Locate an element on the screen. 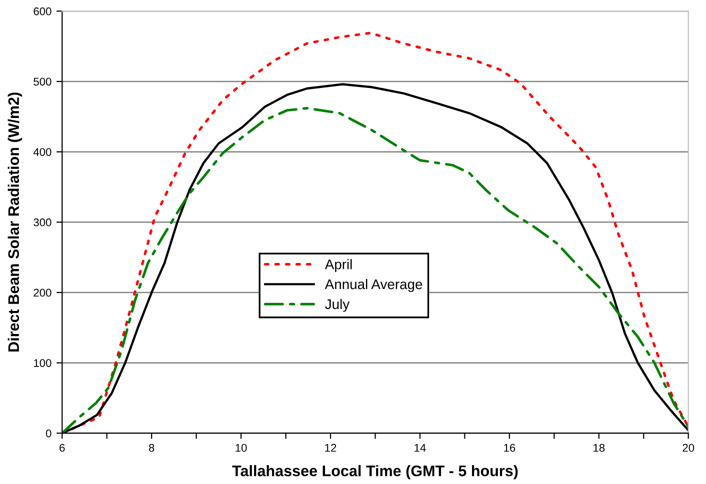  x-tick-label: 8 is located at coordinates (151, 448).